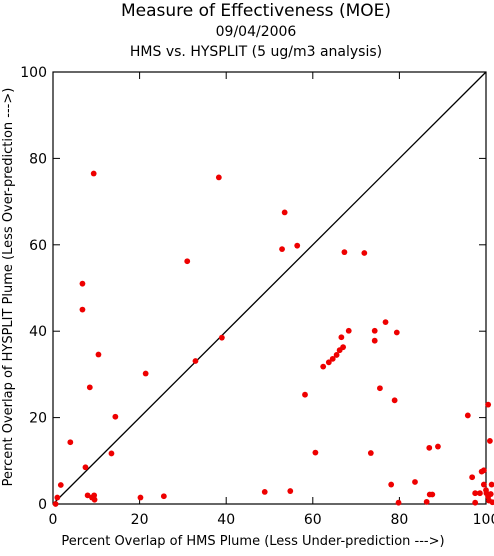 The image size is (494, 556). I want to click on x-tick-label: 20, so click(140, 520).